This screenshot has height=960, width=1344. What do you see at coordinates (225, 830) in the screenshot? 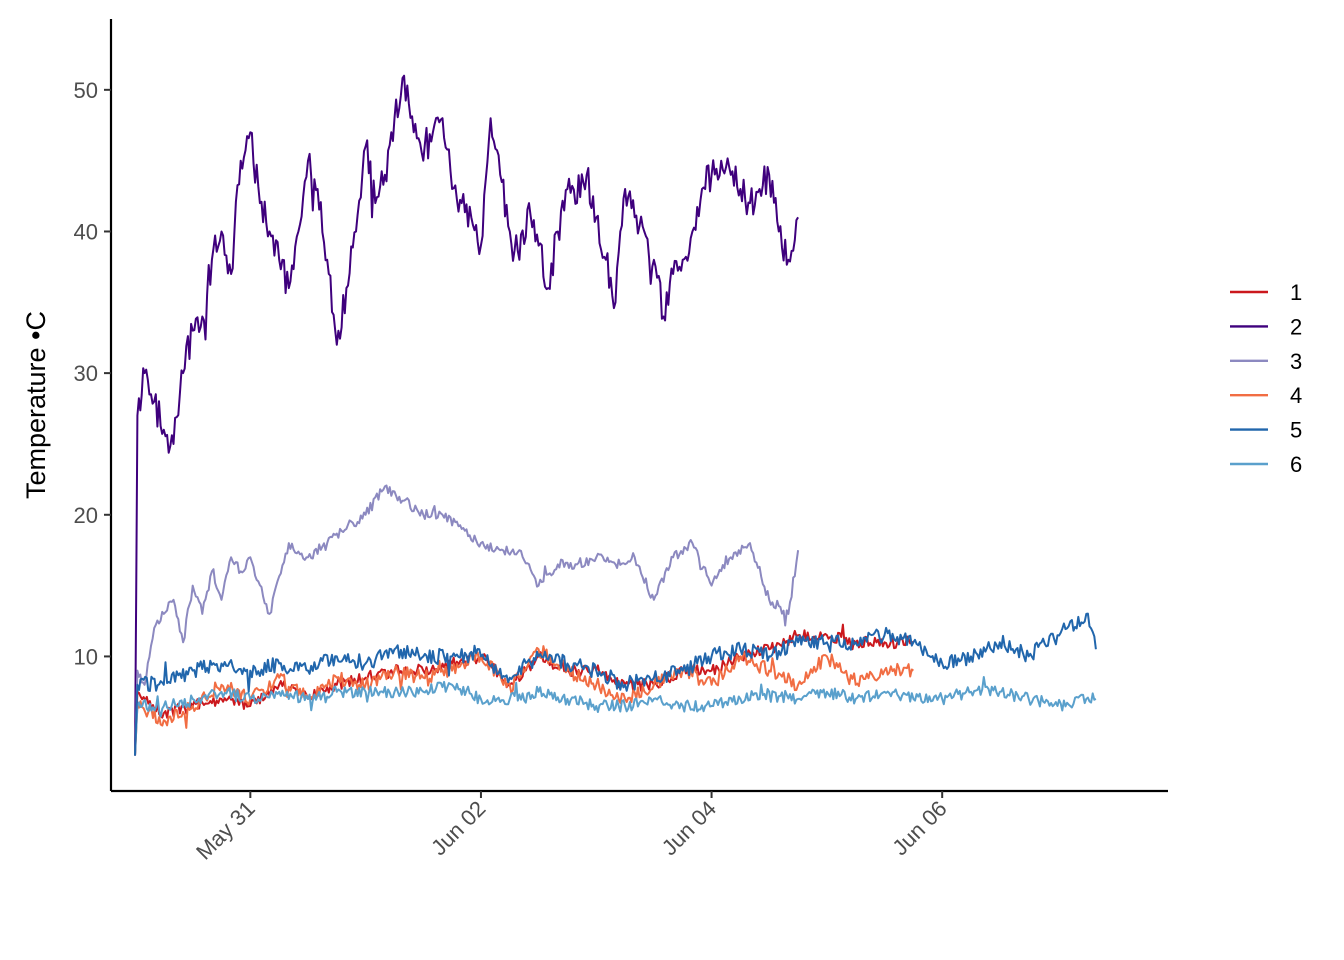
I see `x-tick-label: May 31` at bounding box center [225, 830].